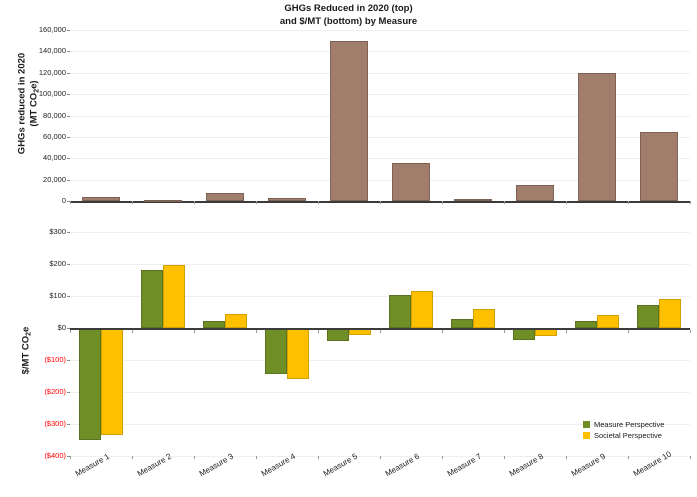 Image resolution: width=697 pixels, height=497 pixels. What do you see at coordinates (348, 21) in the screenshot?
I see `chart-title-line-2: and $/MT (bottom) by Measure` at bounding box center [348, 21].